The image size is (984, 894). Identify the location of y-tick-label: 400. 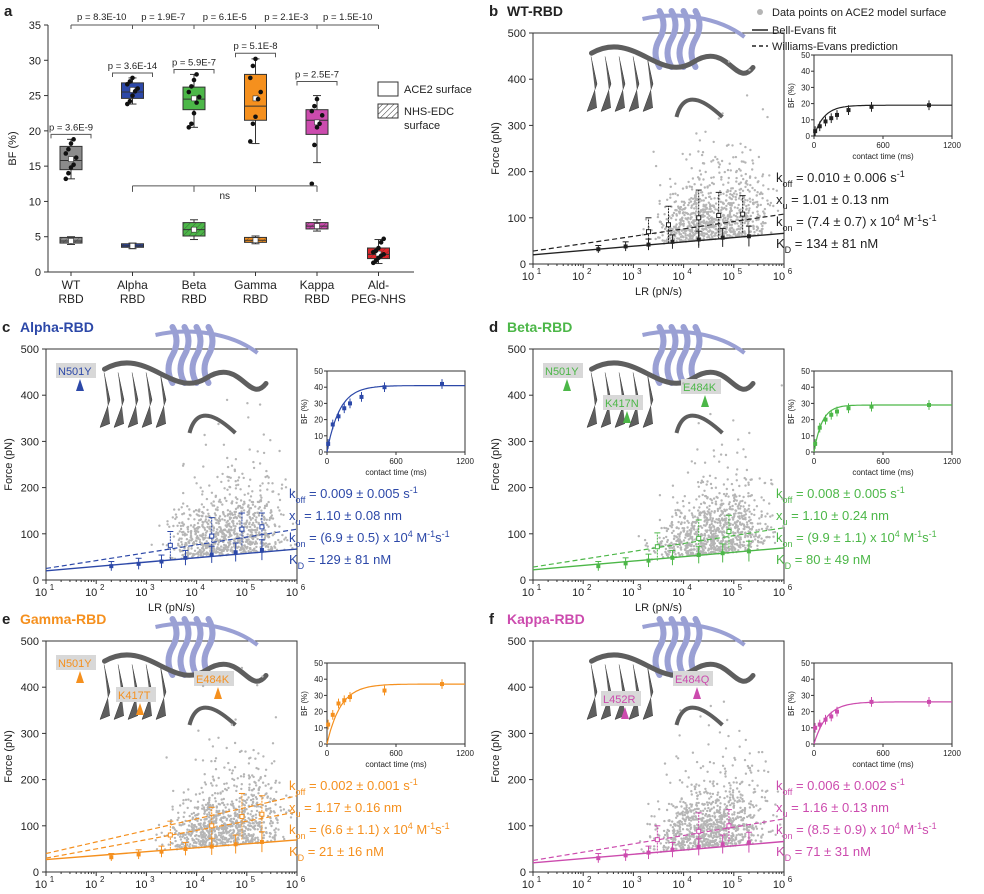
(517, 688).